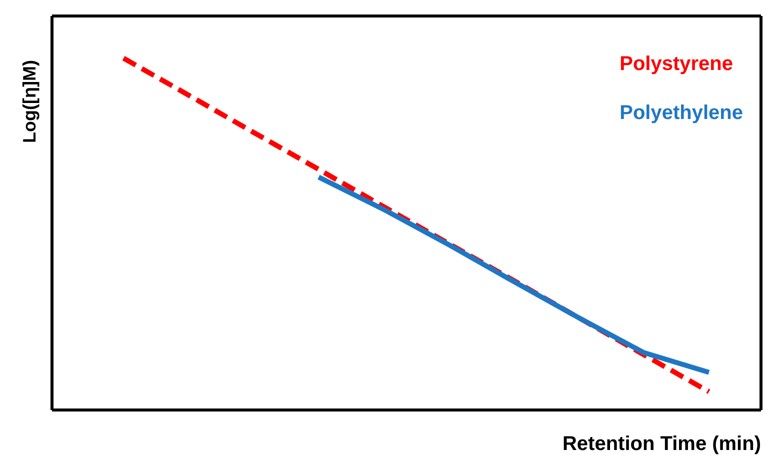  I want to click on text: Polyethylene, so click(681, 113).